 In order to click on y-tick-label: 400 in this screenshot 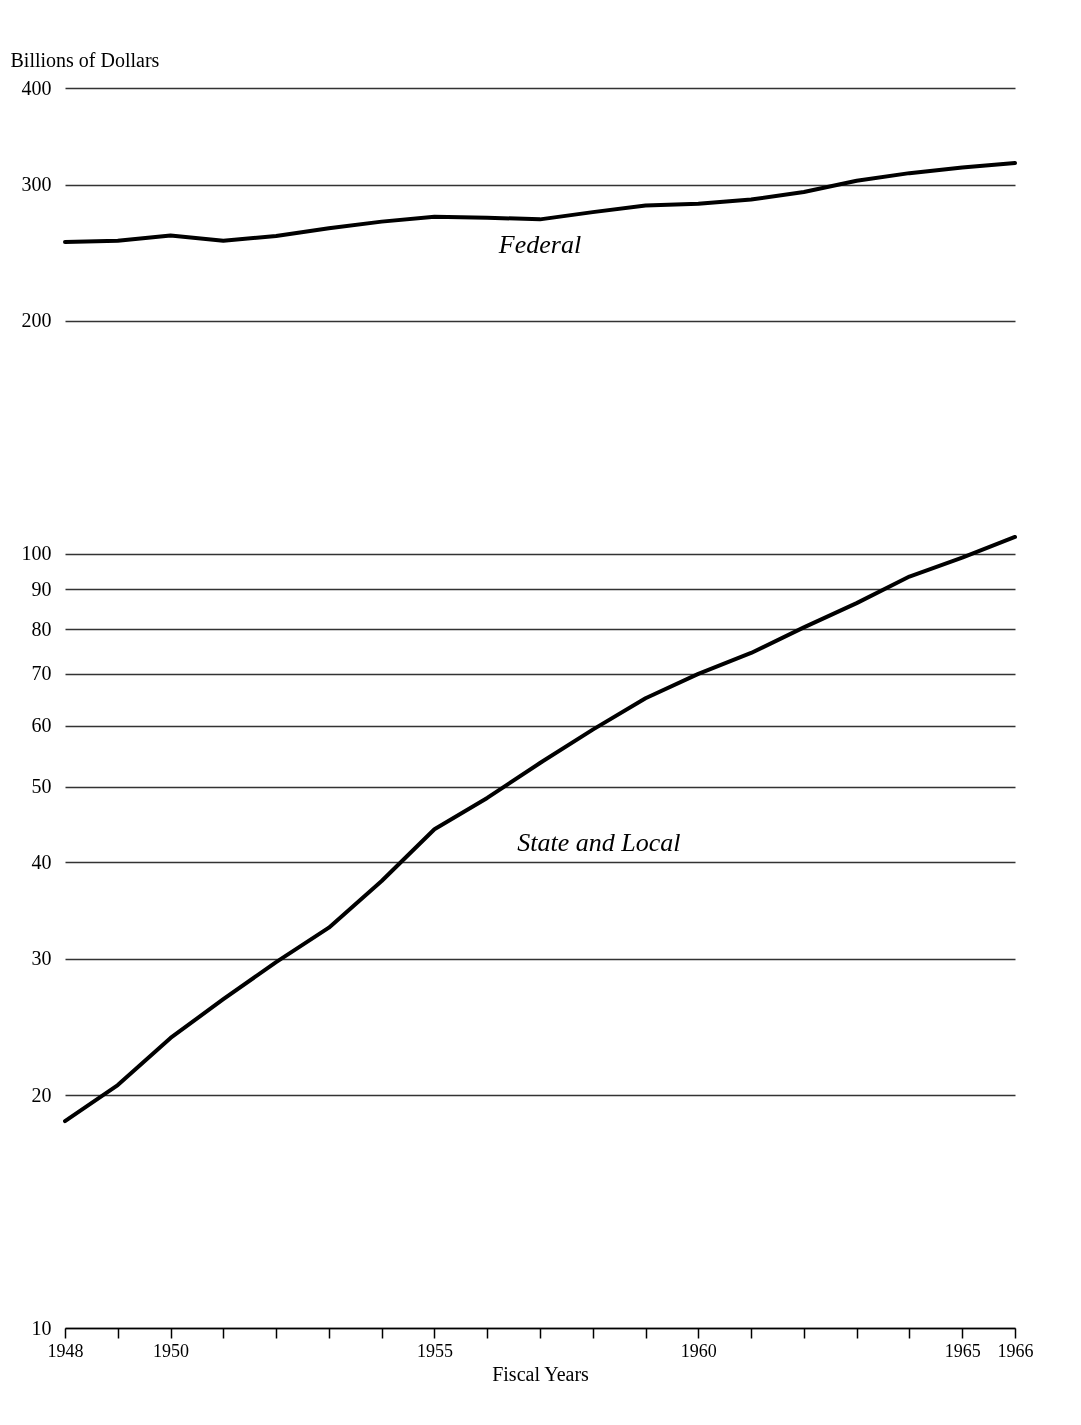, I will do `click(36, 87)`.